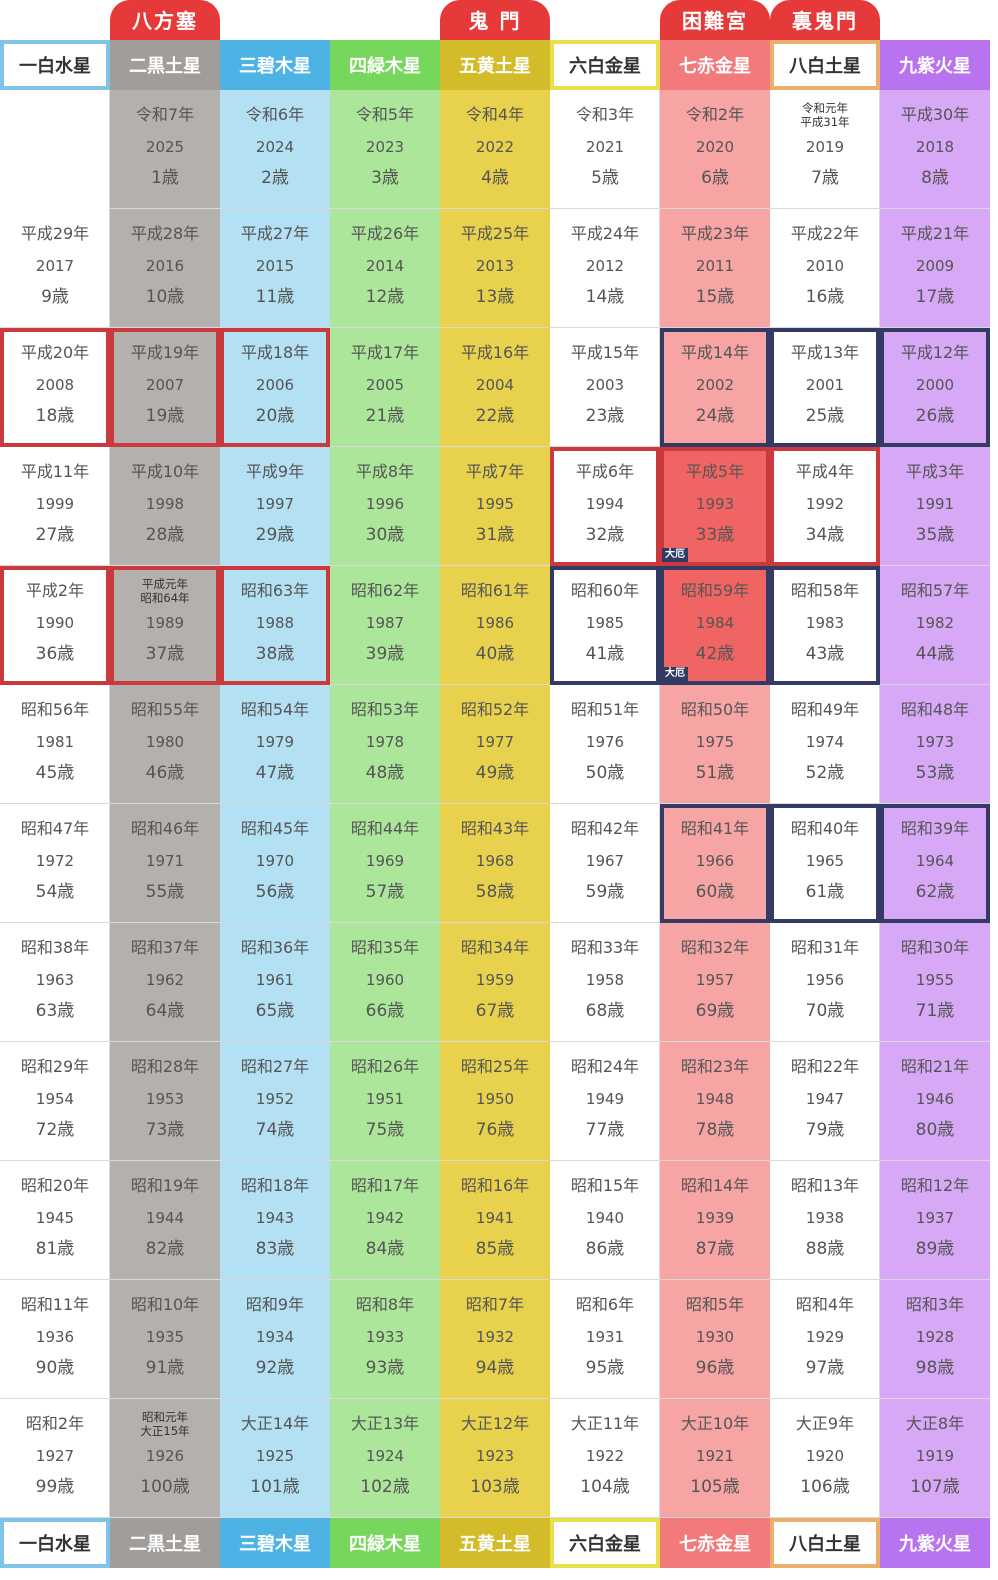  What do you see at coordinates (385, 1220) in the screenshot?
I see `year-cell: 昭和17年 1942 84歳` at bounding box center [385, 1220].